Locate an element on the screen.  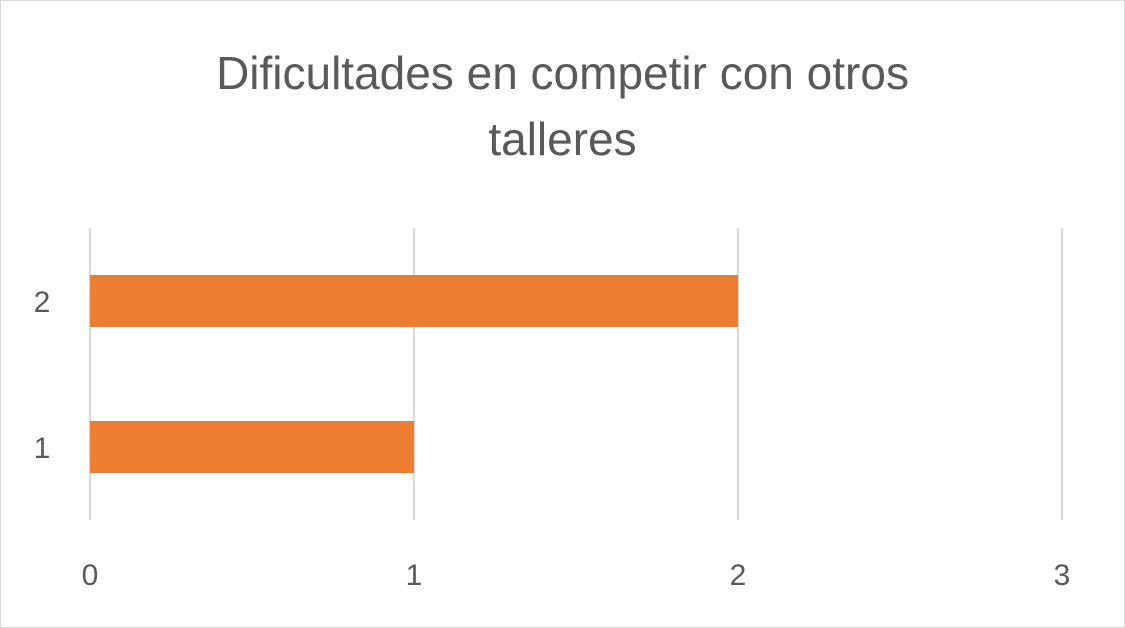
x-tick-label: 2 is located at coordinates (738, 575).